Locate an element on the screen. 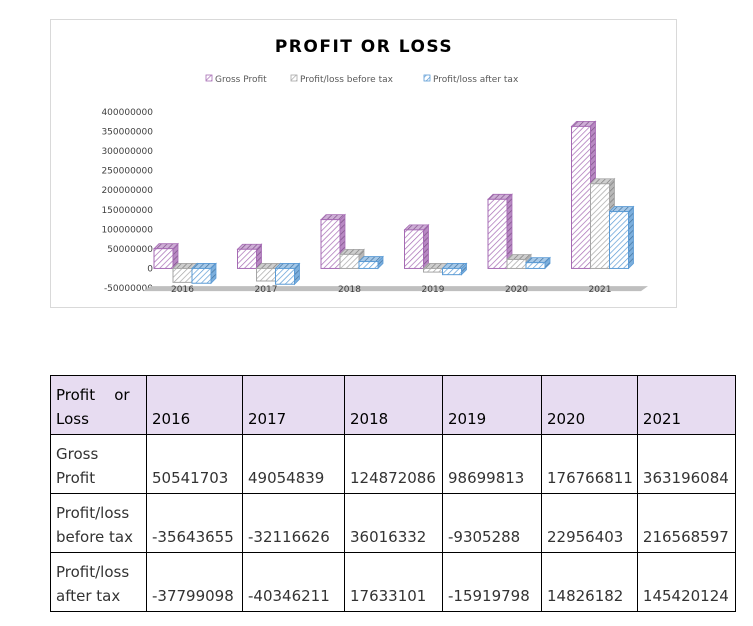  table-cell: 17633101 is located at coordinates (393, 582).